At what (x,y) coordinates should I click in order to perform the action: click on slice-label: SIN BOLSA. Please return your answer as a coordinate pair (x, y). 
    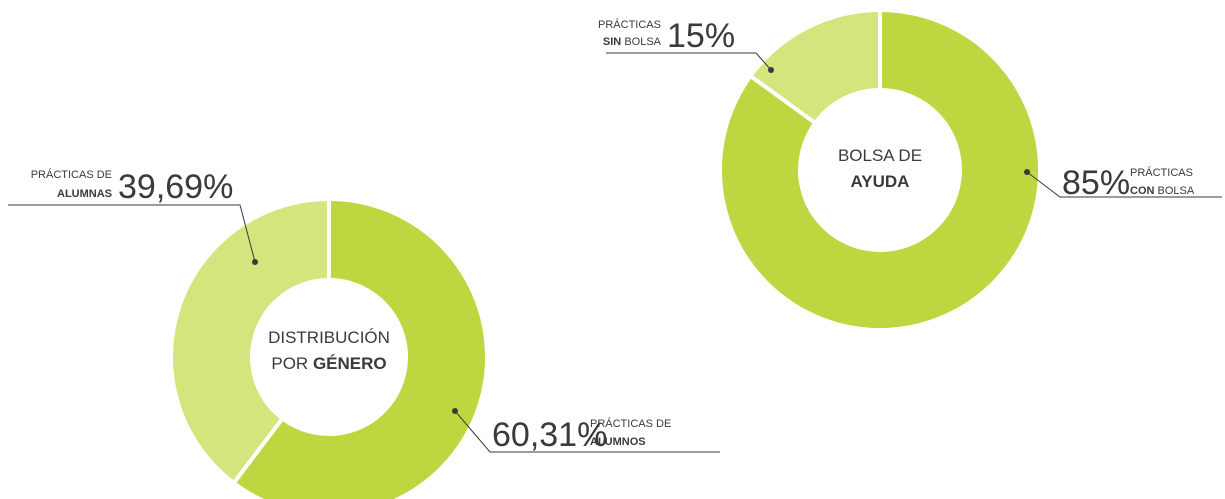
    Looking at the image, I should click on (632, 42).